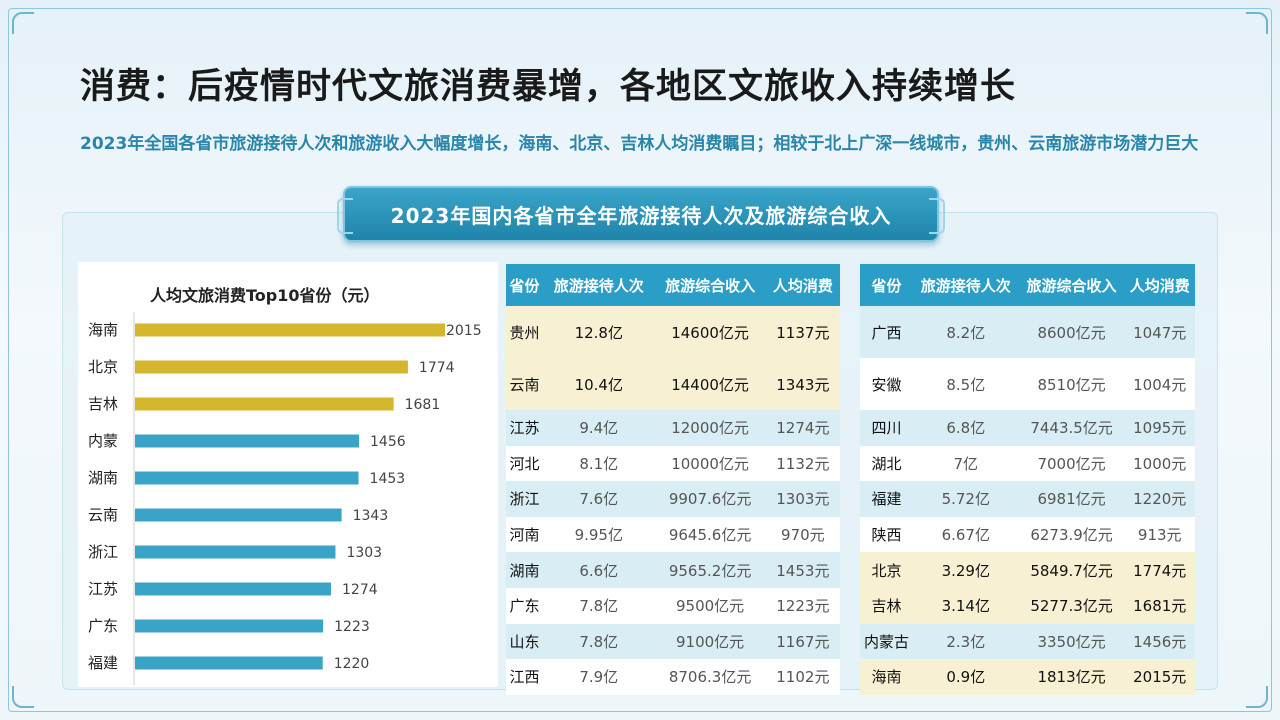 The height and width of the screenshot is (720, 1280). I want to click on table-row: 江苏 9.4亿 12000亿元 1274元, so click(673, 428).